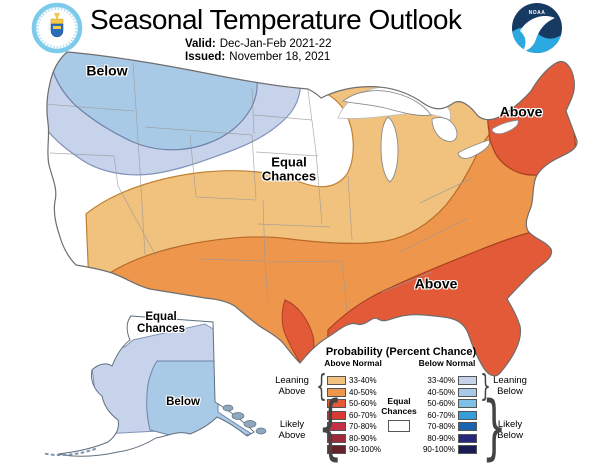  I want to click on legend-group-likely-below: Likely Below, so click(510, 430).